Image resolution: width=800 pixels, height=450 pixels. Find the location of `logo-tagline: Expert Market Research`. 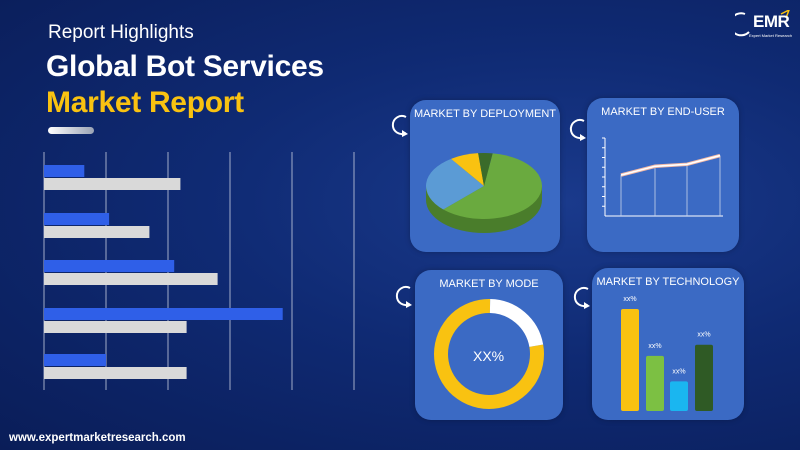

logo-tagline: Expert Market Research is located at coordinates (771, 35).